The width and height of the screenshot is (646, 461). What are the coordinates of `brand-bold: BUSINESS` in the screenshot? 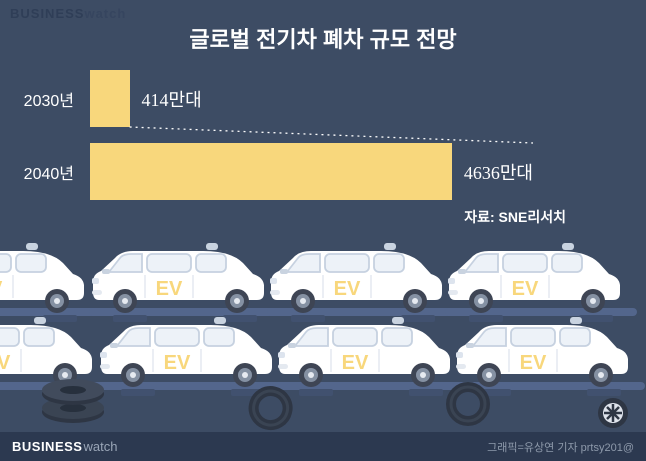 It's located at (47, 13).